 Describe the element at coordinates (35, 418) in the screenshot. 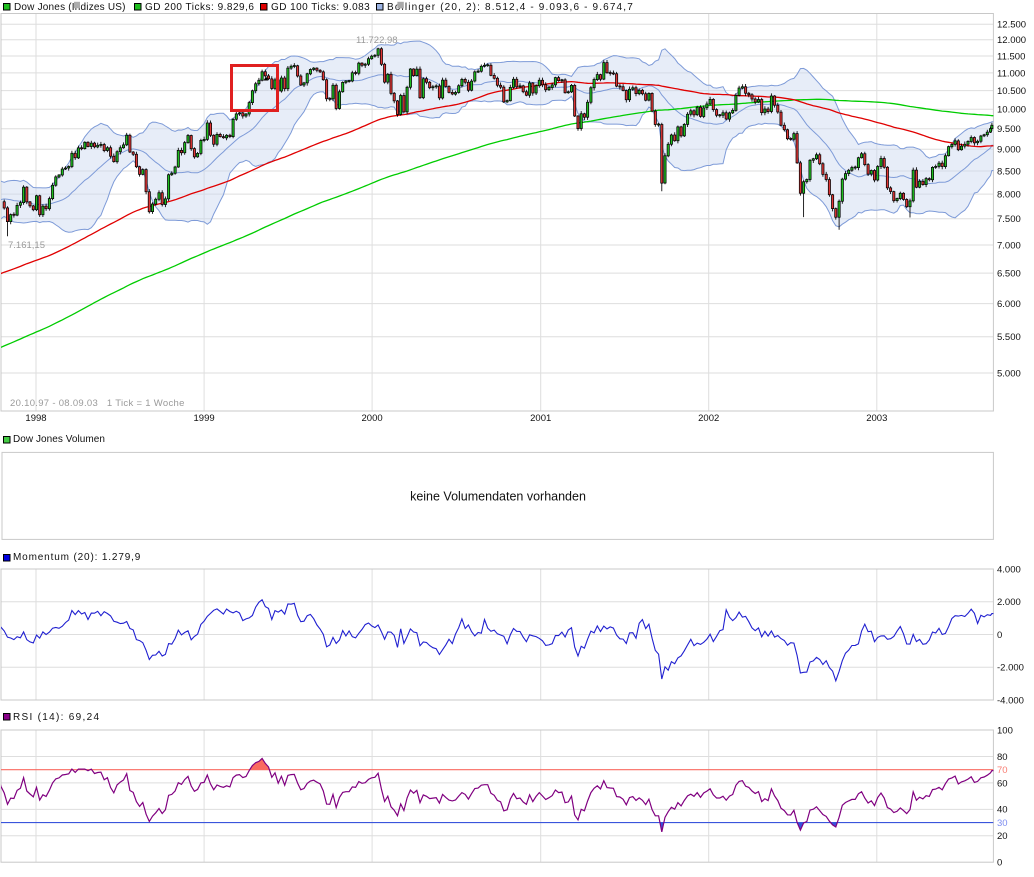

I see `svg-text: 1998` at that location.